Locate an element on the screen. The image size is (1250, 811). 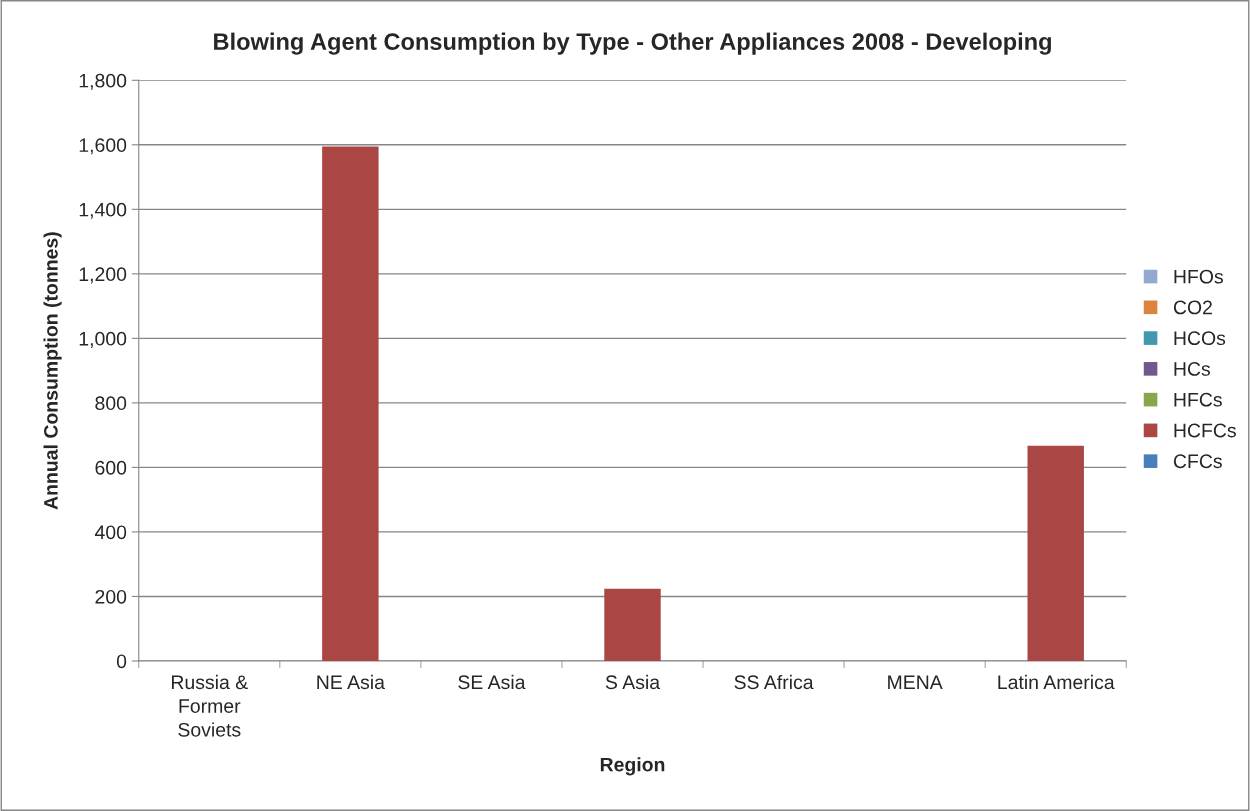
y-tick-label: 600 is located at coordinates (111, 467).